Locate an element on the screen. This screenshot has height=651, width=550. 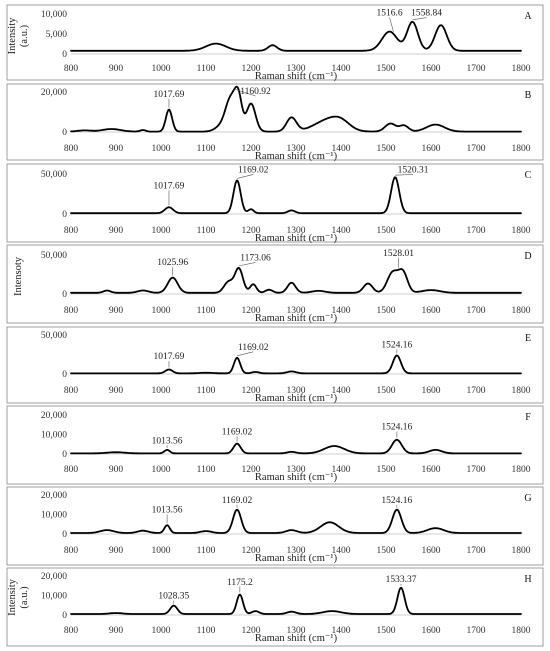
y-axis-label: Intensity is located at coordinates (12, 35).